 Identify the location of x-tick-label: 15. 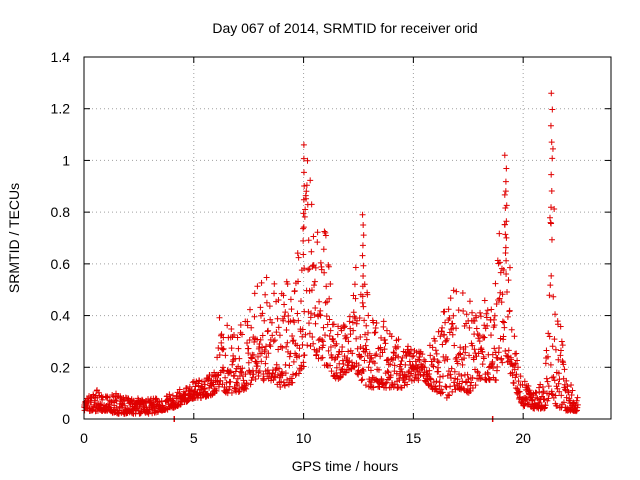
(414, 438).